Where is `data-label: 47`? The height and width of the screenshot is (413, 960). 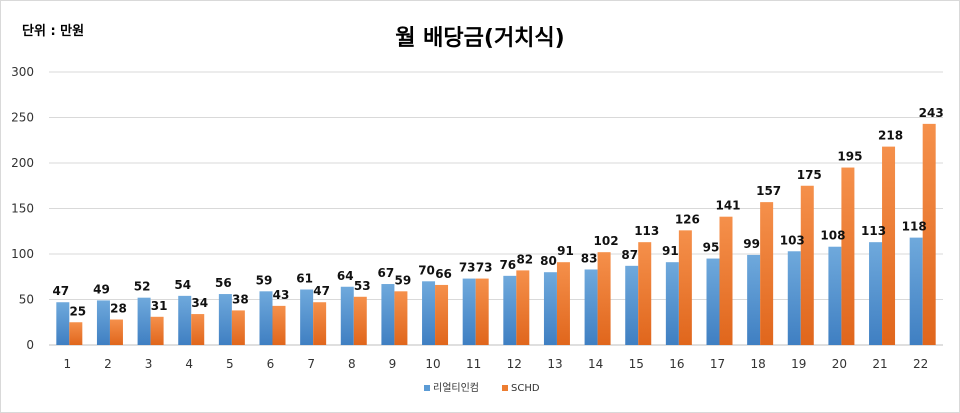 data-label: 47 is located at coordinates (60, 291).